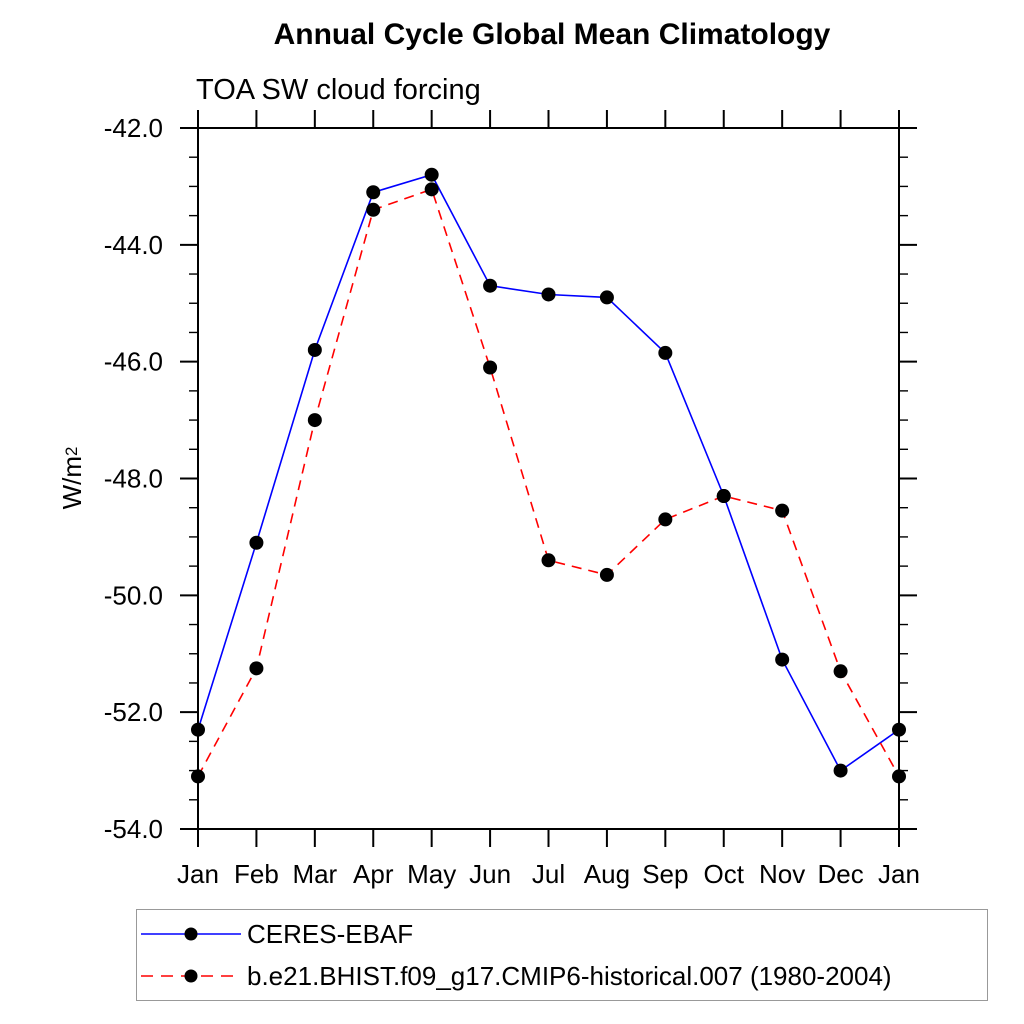 The width and height of the screenshot is (1024, 1024). What do you see at coordinates (606, 574) in the screenshot?
I see `data-point-series1-Aug` at bounding box center [606, 574].